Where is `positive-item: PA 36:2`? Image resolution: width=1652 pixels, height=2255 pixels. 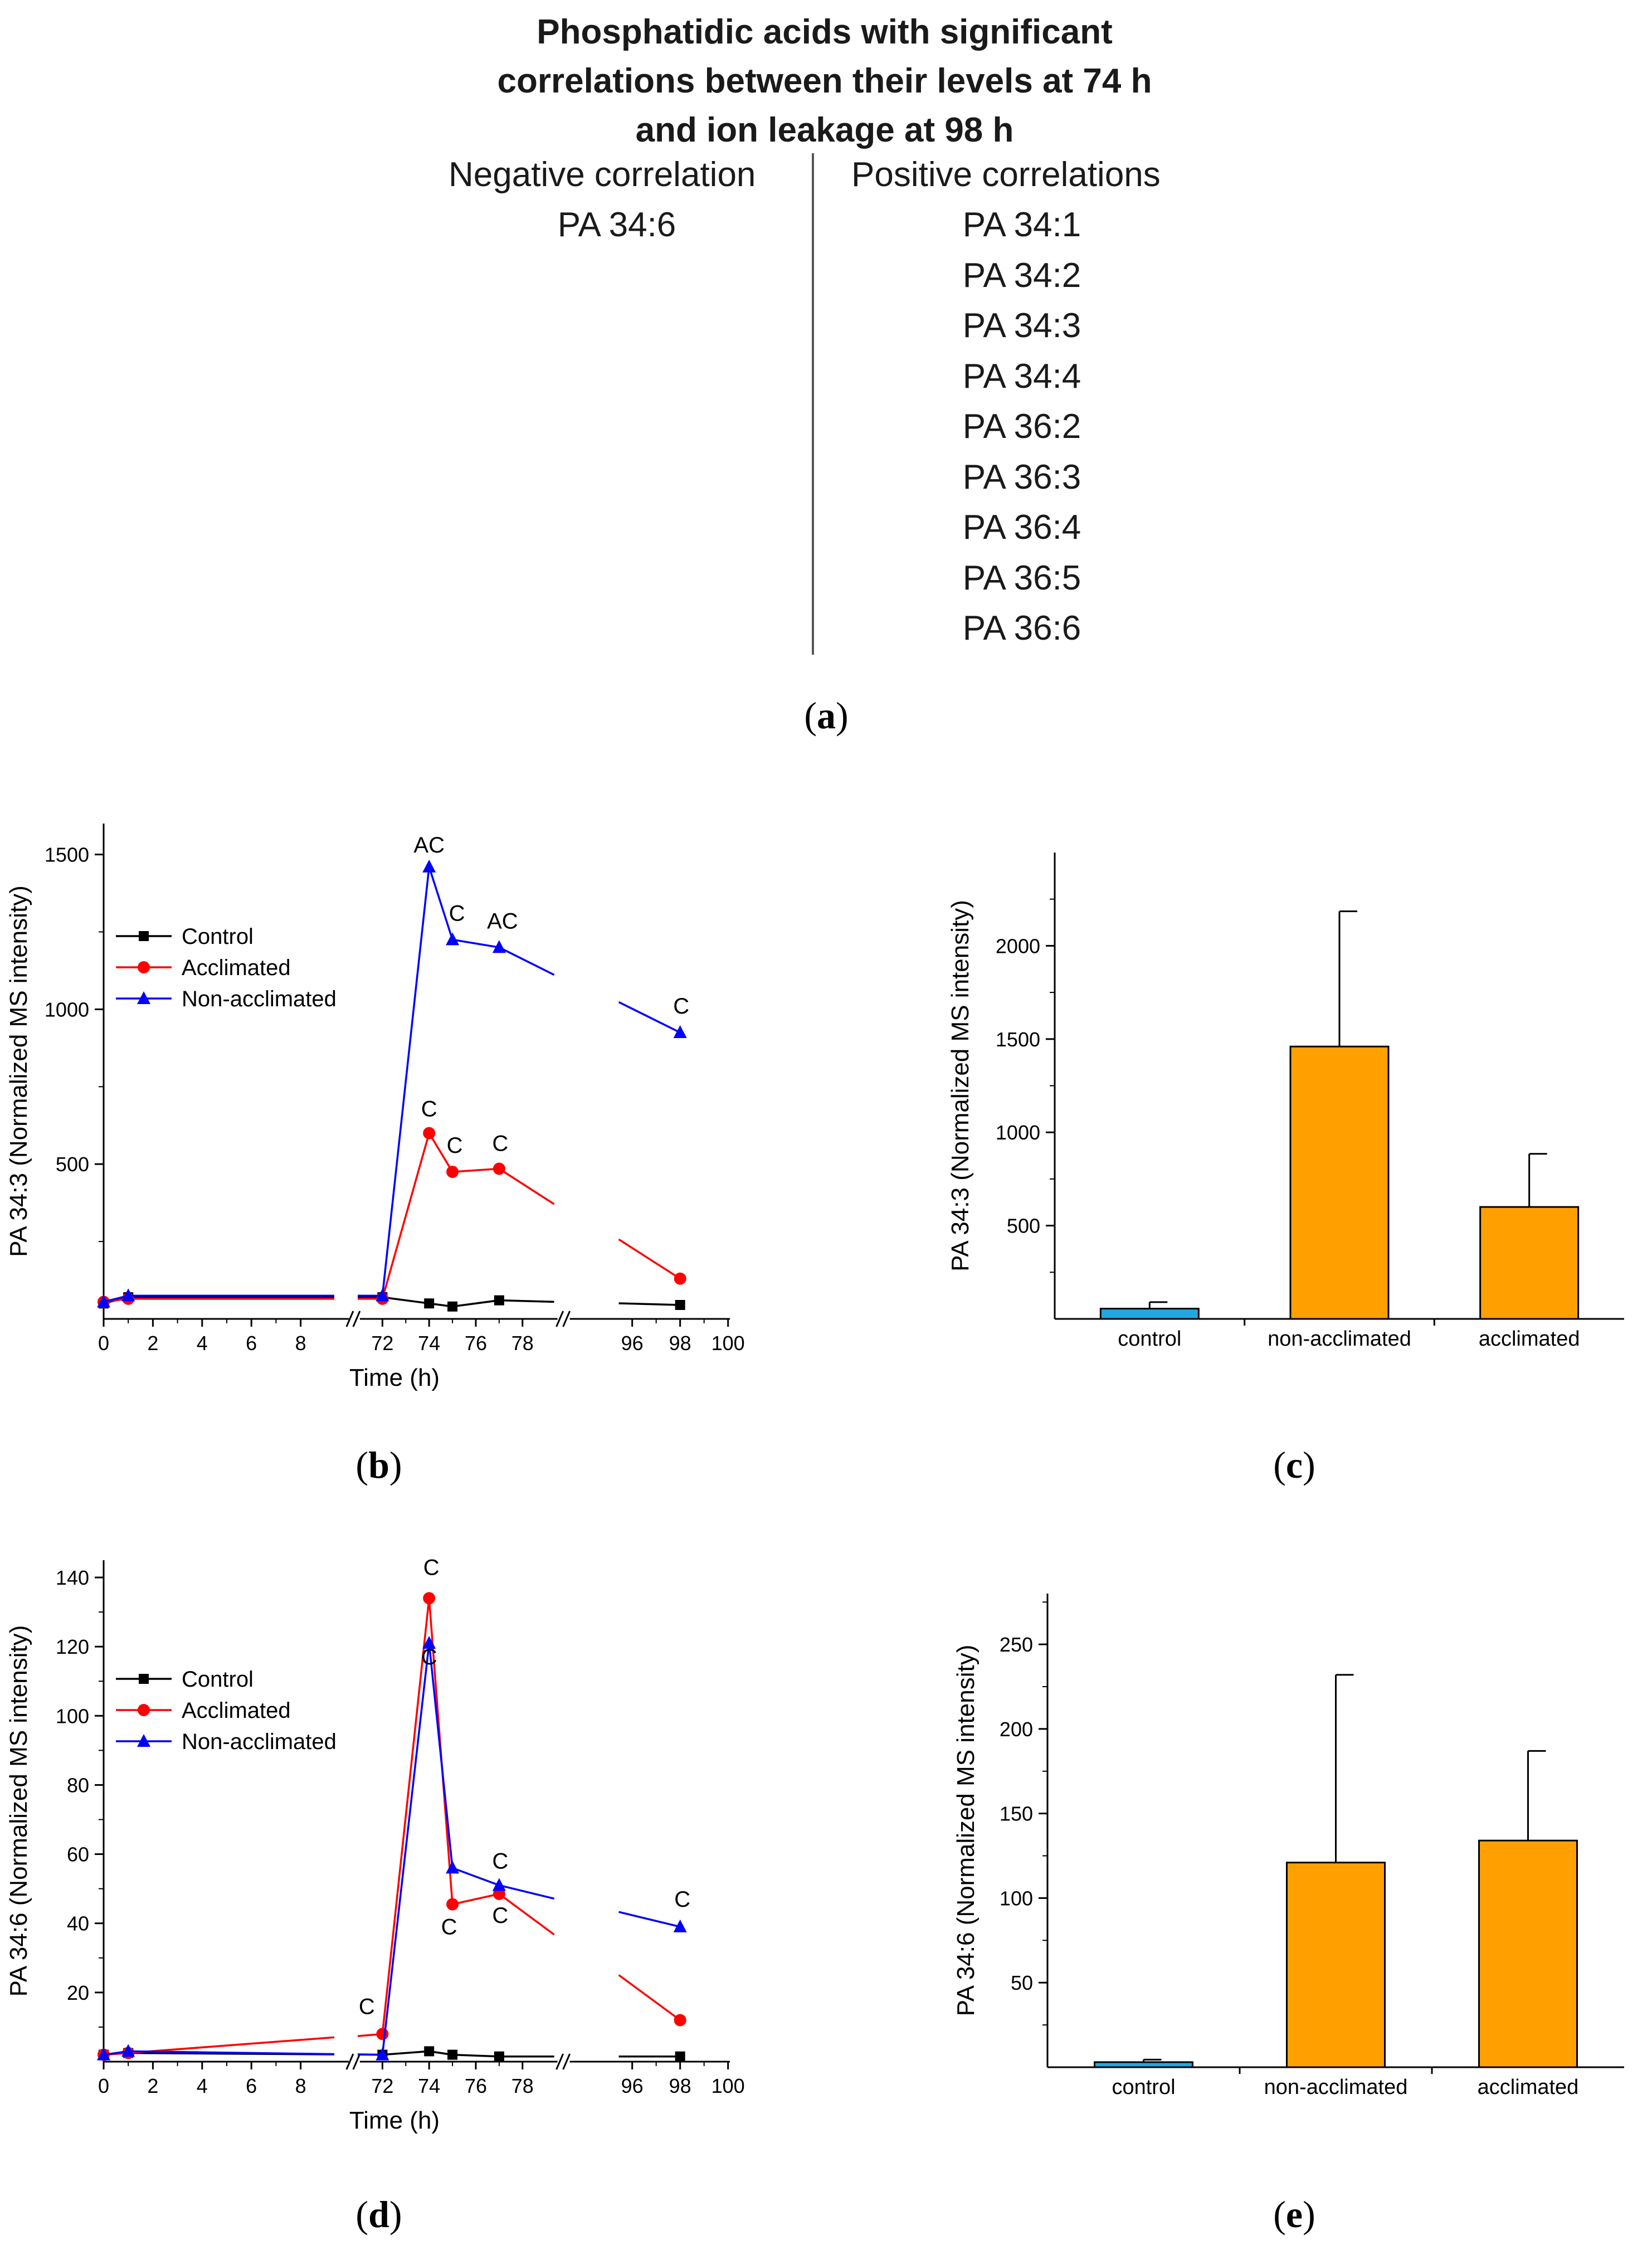 positive-item: PA 36:2 is located at coordinates (1021, 426).